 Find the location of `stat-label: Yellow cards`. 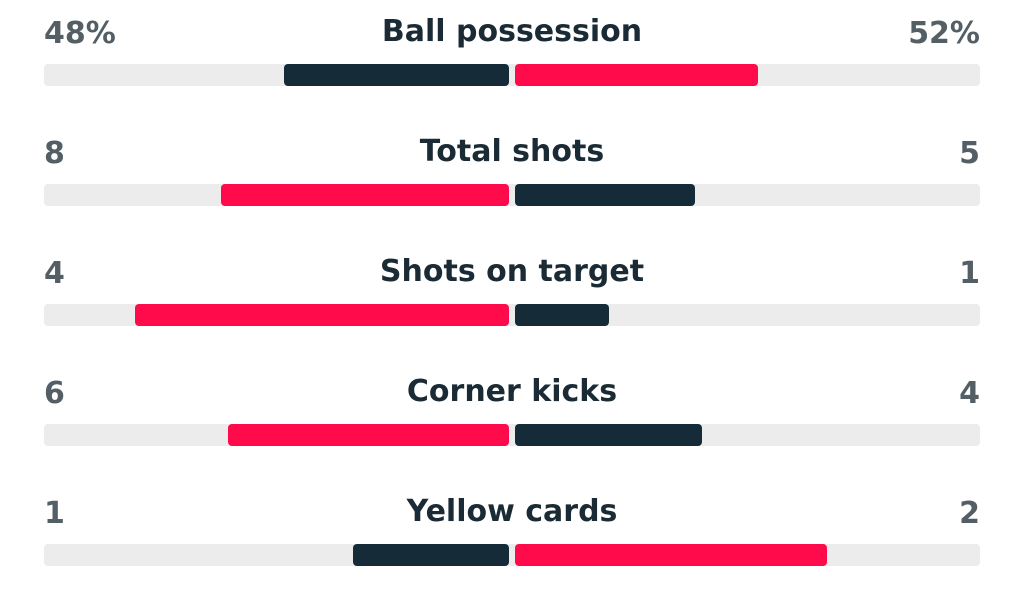

stat-label: Yellow cards is located at coordinates (512, 511).